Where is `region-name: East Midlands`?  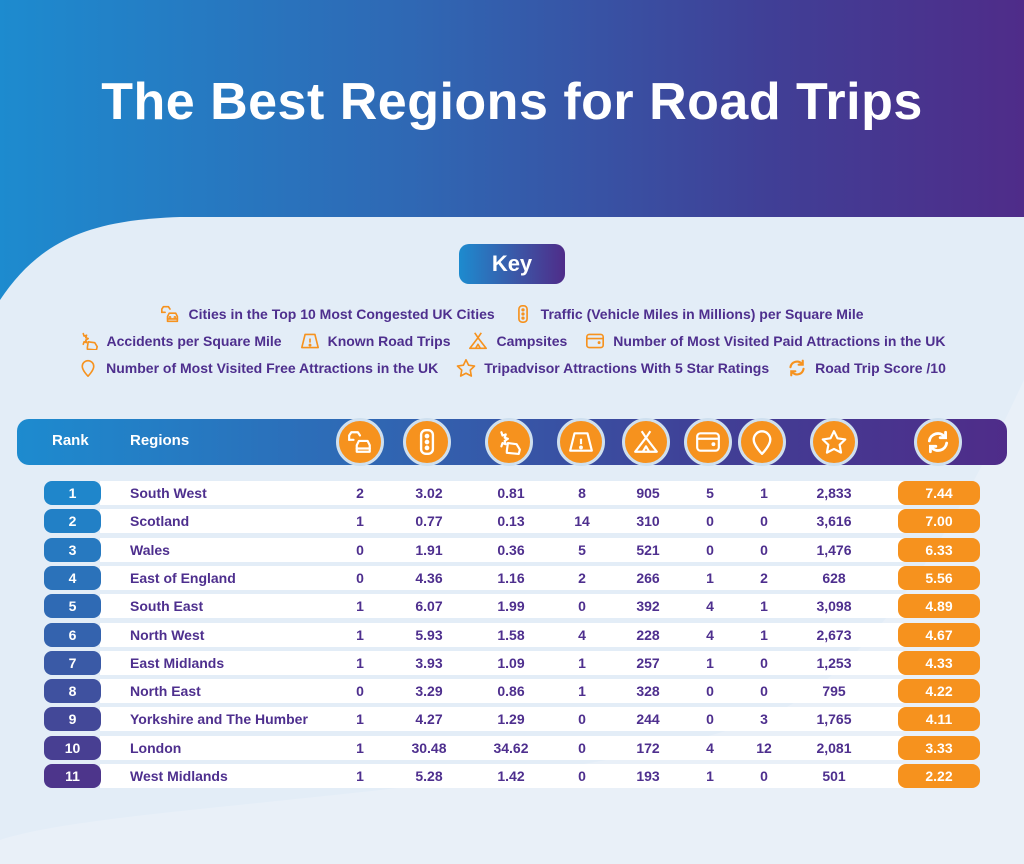 region-name: East Midlands is located at coordinates (177, 662).